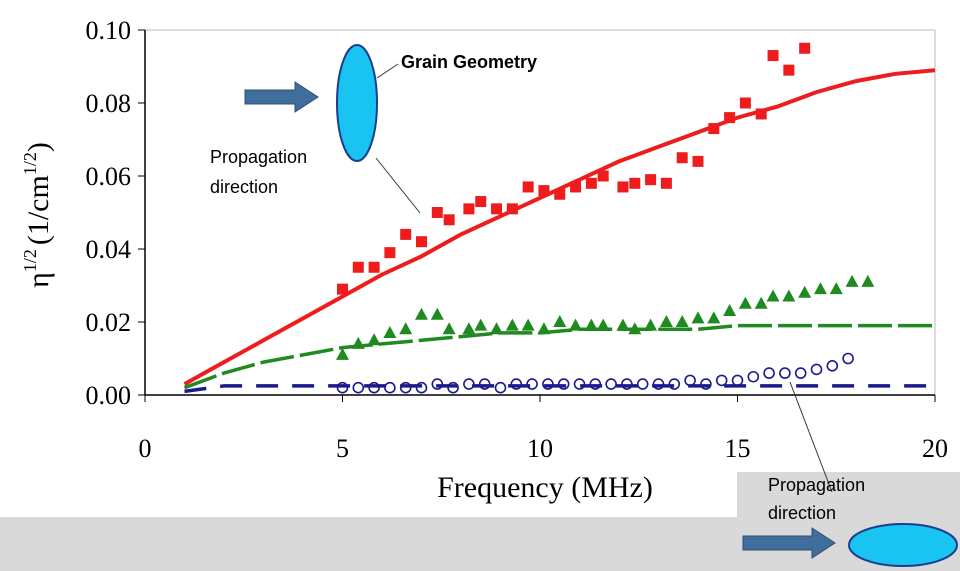  I want to click on annotation: Propagation, so click(258, 157).